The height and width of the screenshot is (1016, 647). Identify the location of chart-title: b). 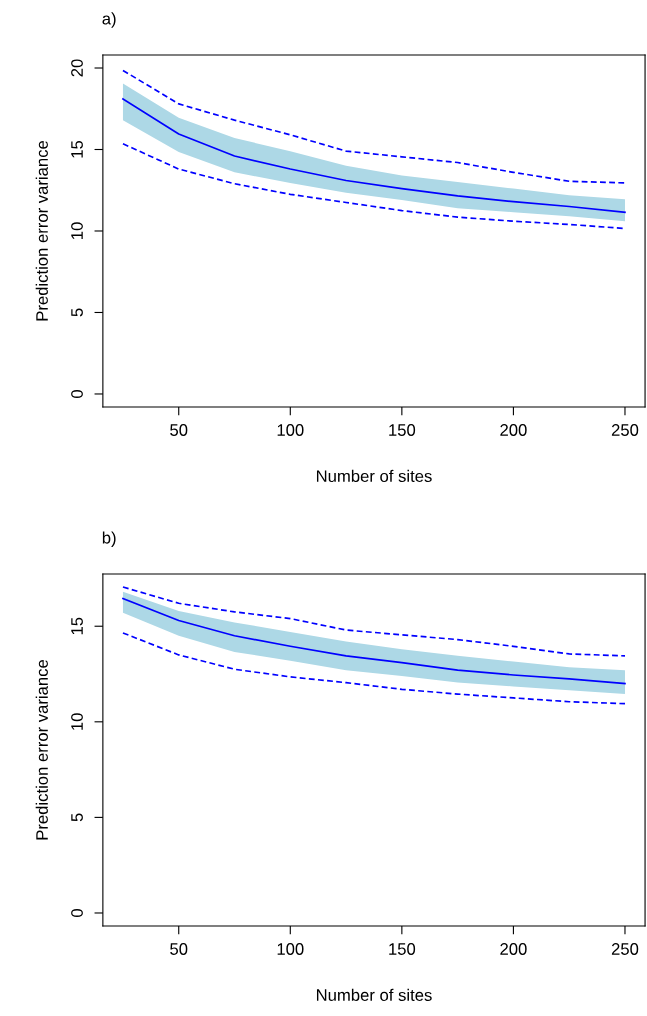
(109, 539).